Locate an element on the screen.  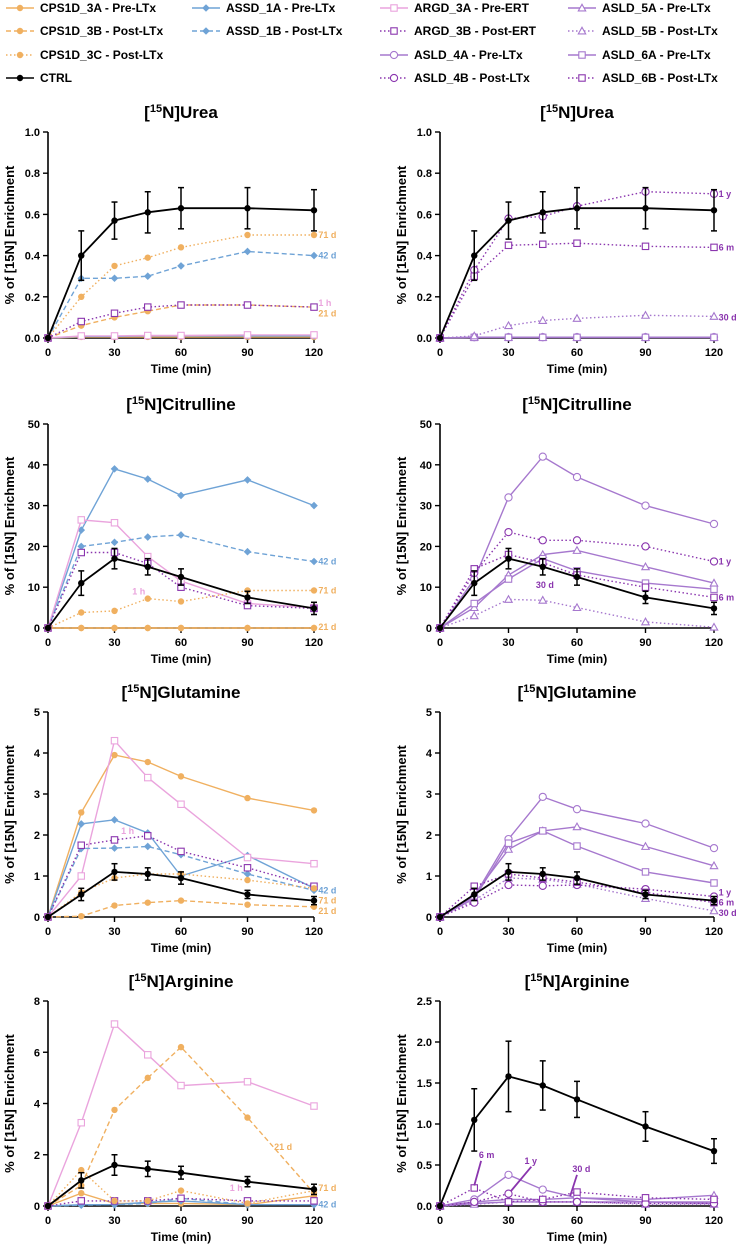
series-cps1d-3c is located at coordinates (181, 609).